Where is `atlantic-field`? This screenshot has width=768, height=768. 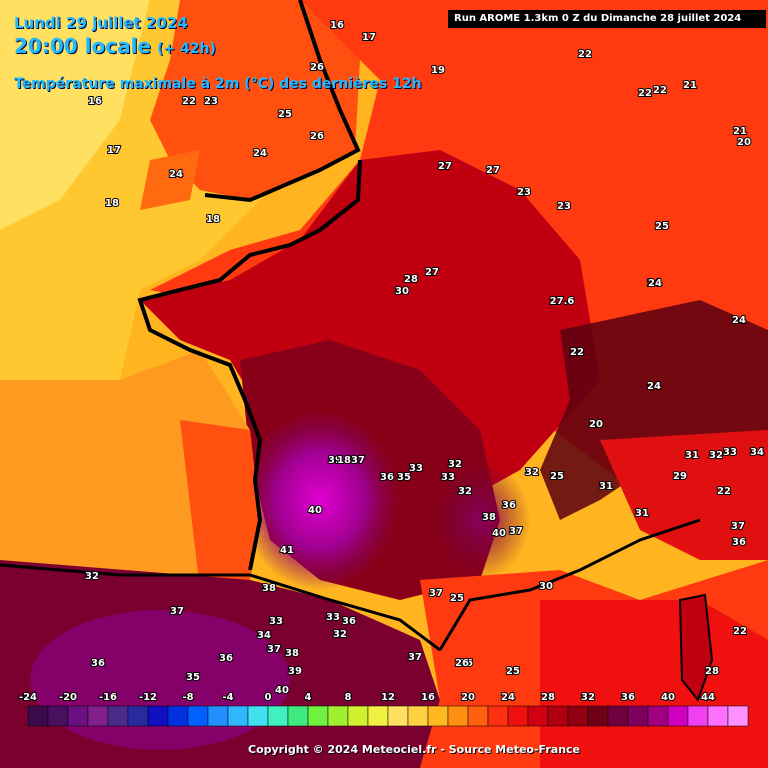
atlantic-field is located at coordinates (75, 115).